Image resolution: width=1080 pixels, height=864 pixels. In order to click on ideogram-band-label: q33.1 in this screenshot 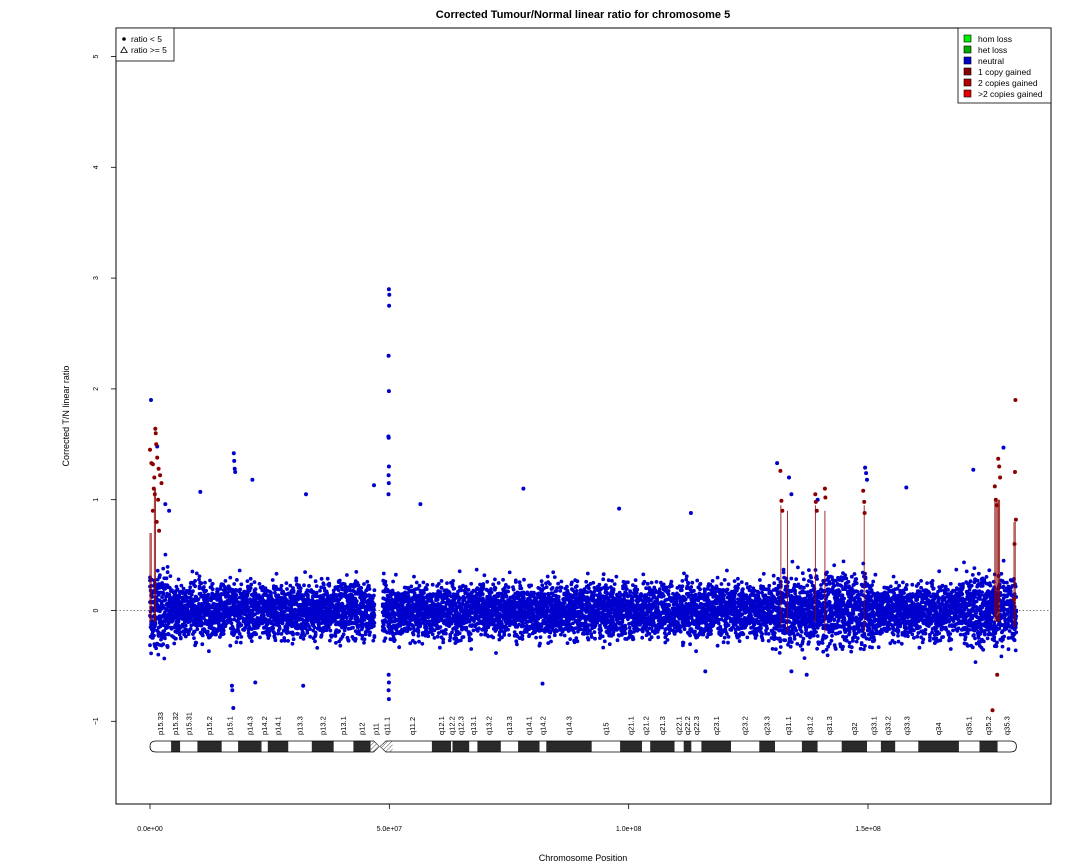, I will do `click(874, 725)`.